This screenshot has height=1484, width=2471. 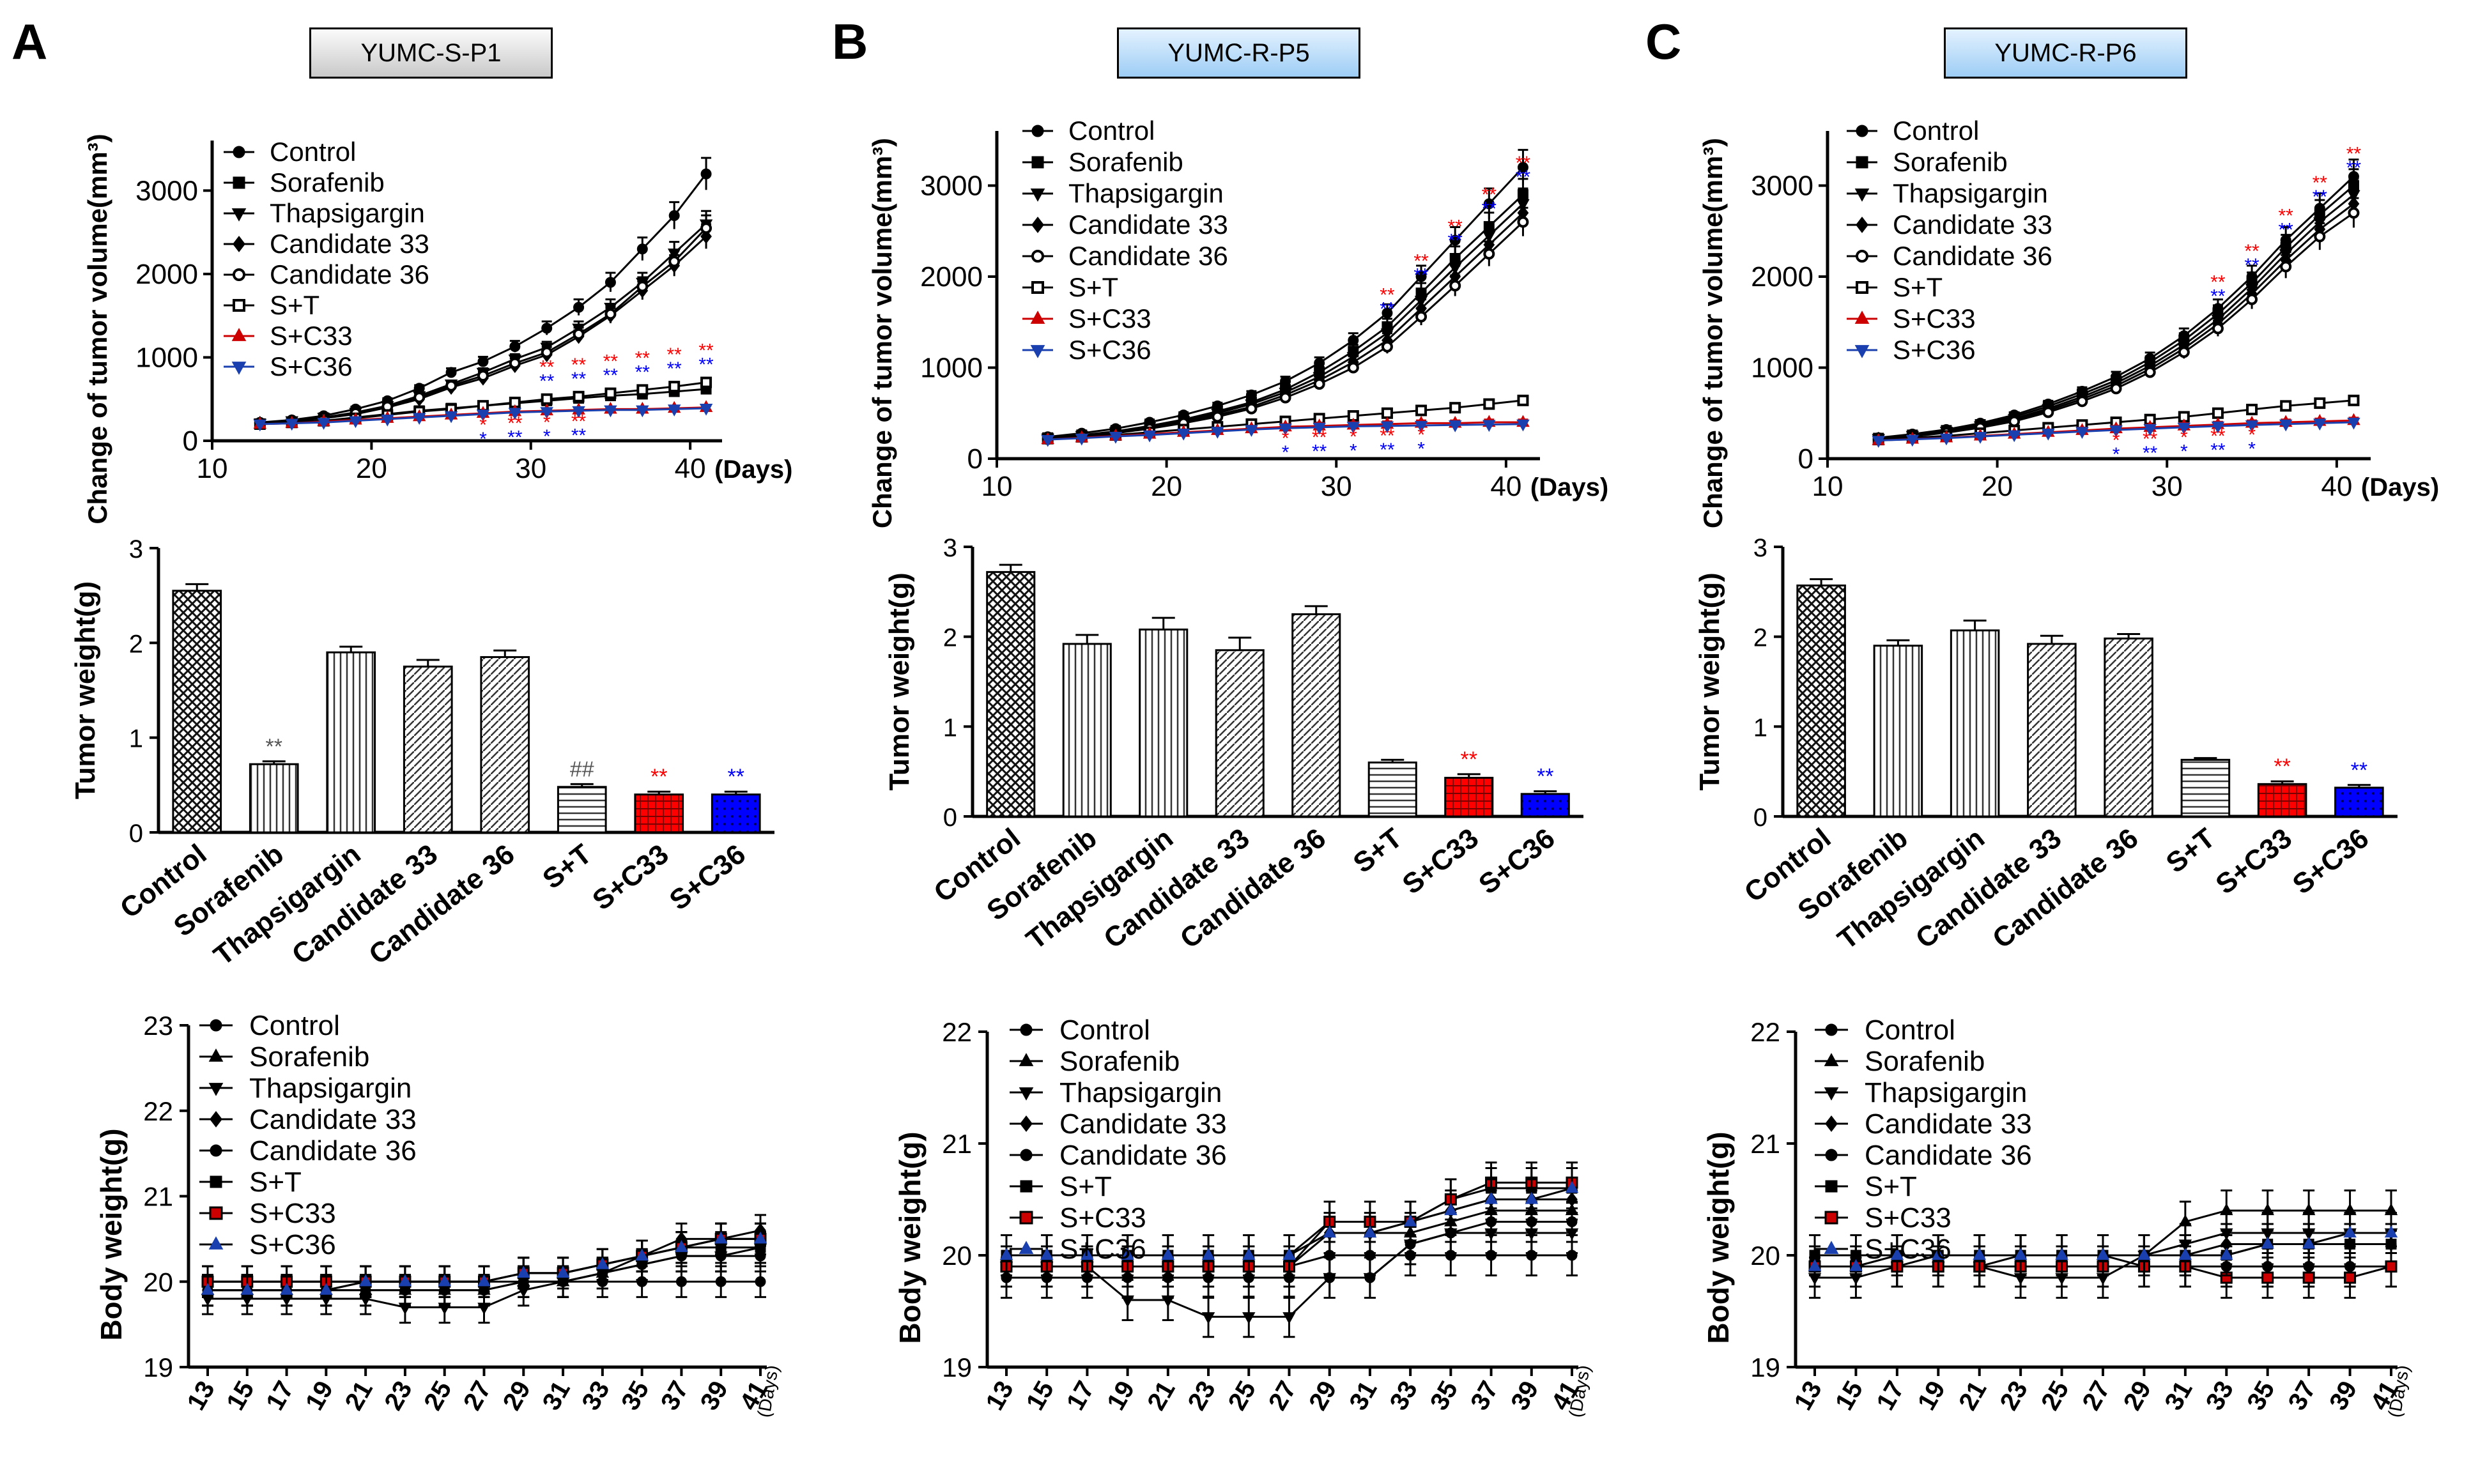 I want to click on x-category-label: S+T, so click(x=2190, y=850).